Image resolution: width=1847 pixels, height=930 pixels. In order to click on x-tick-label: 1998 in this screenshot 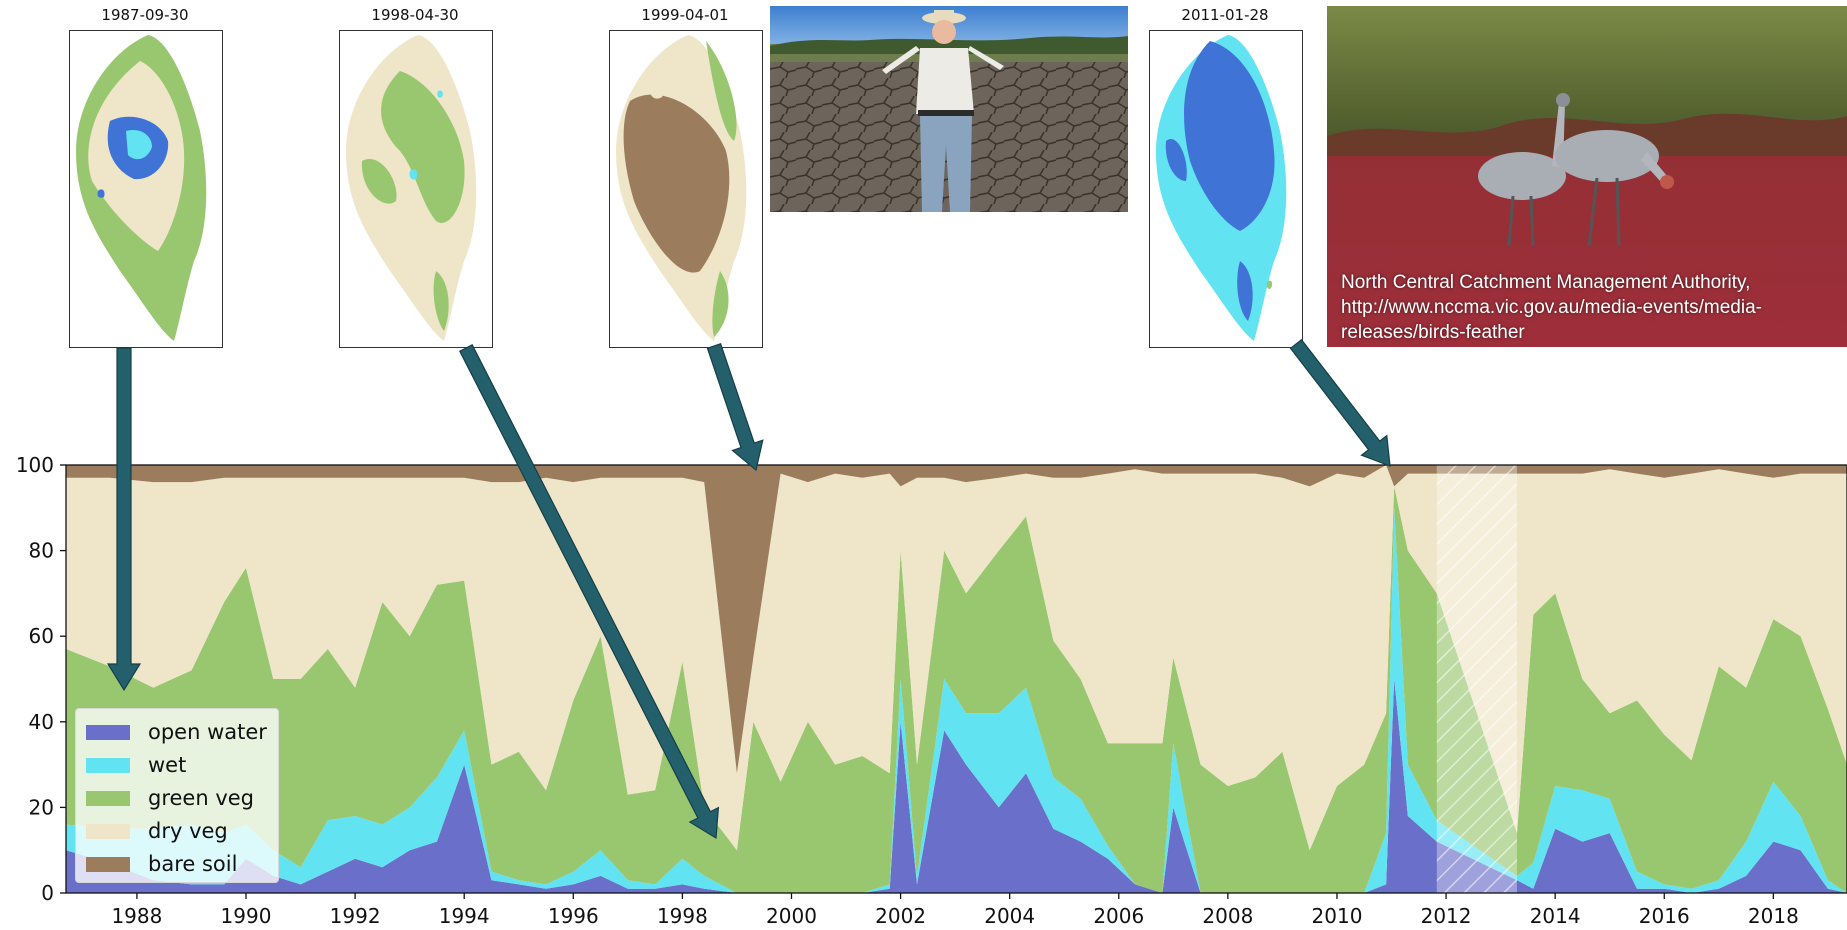, I will do `click(682, 916)`.